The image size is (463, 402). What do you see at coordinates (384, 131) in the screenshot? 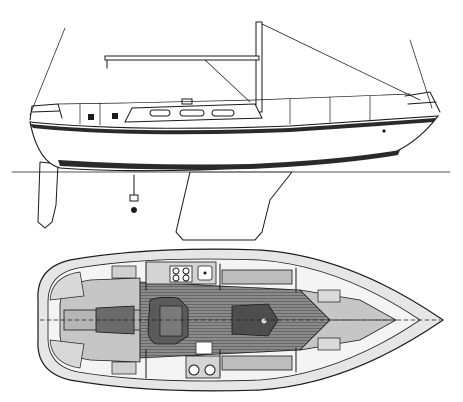
I see `hull-port` at bounding box center [384, 131].